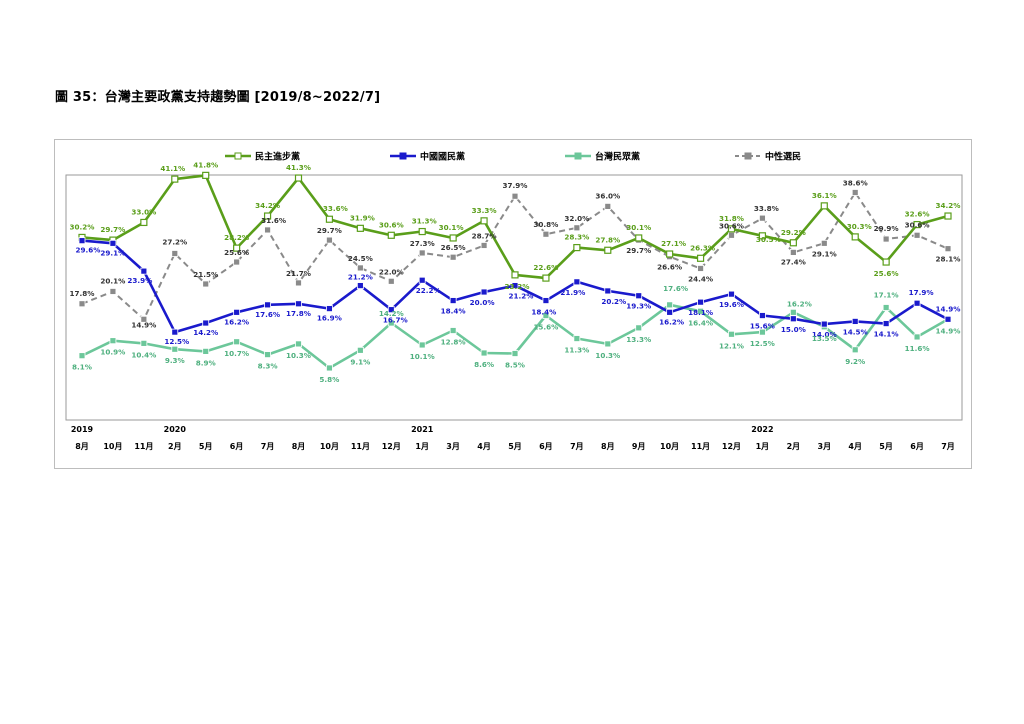 The image size is (1024, 724). What do you see at coordinates (731, 304) in the screenshot?
I see `series-1-label-21: 19.6%` at bounding box center [731, 304].